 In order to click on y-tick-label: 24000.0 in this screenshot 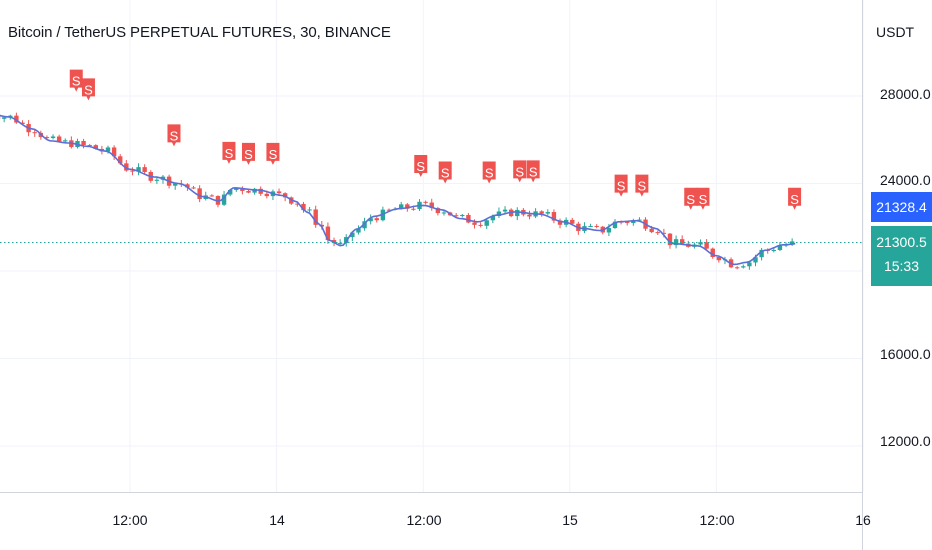, I will do `click(905, 180)`.